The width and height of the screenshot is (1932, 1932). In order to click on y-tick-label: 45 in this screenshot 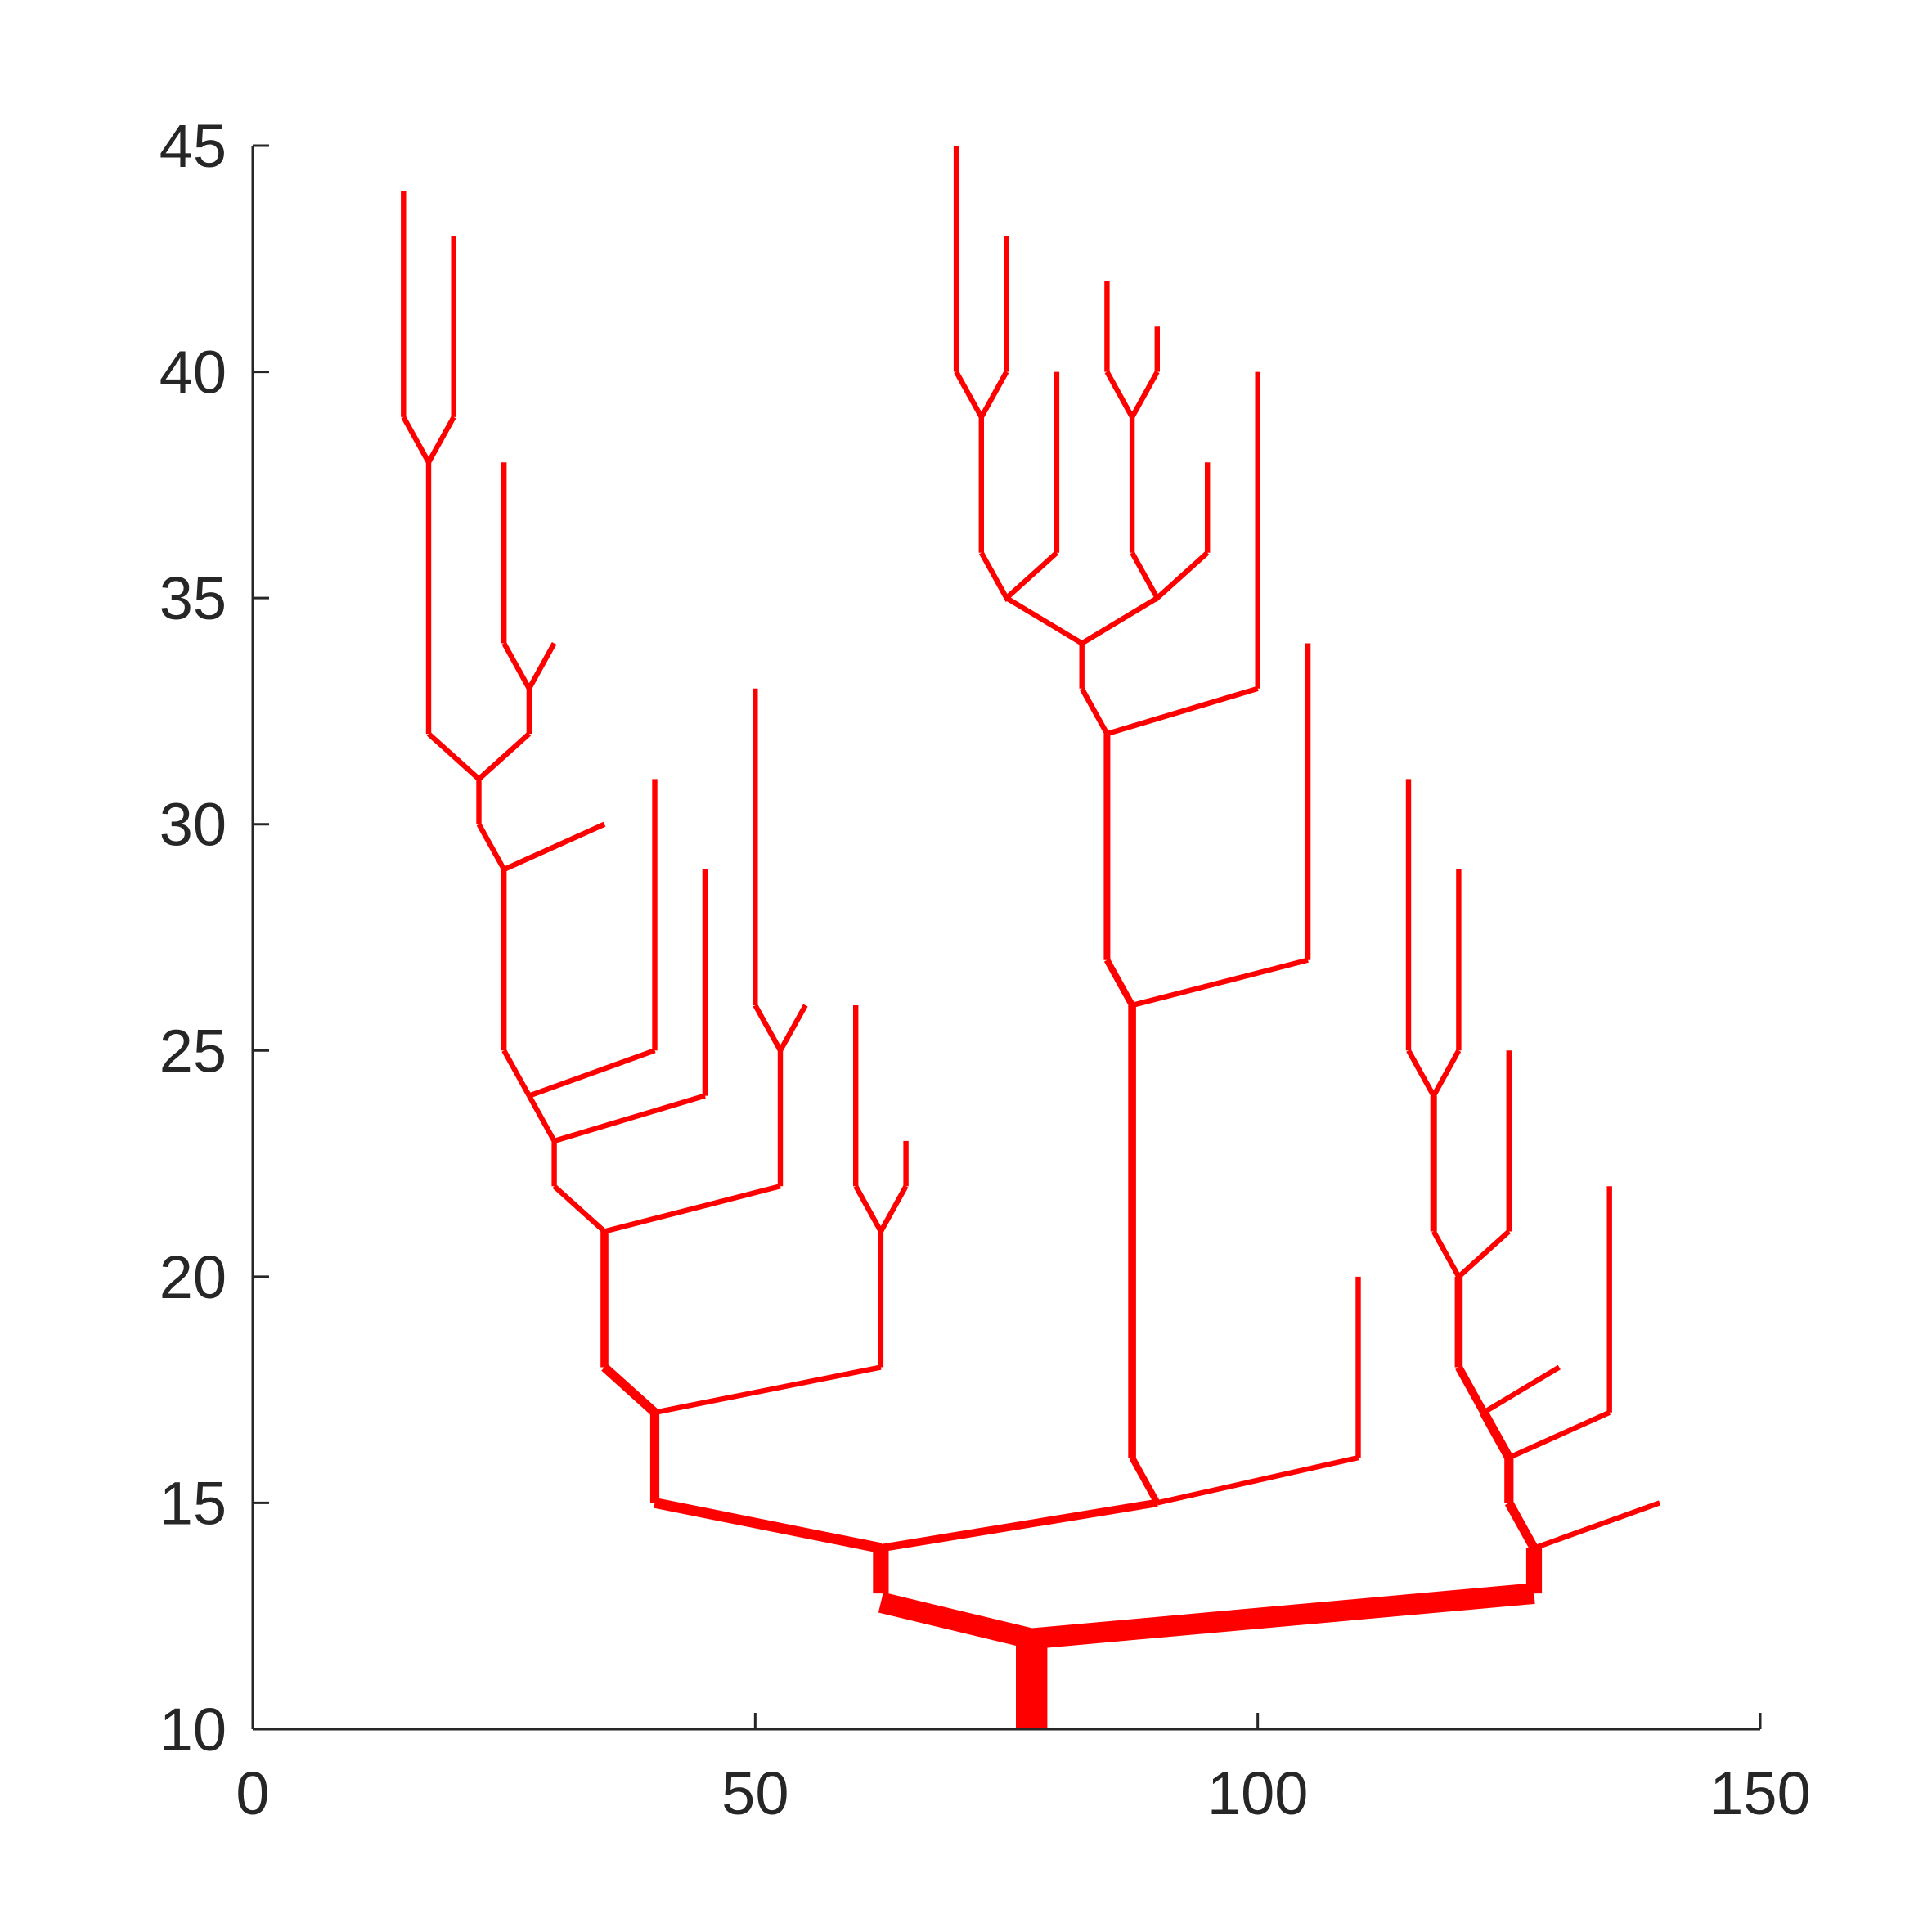, I will do `click(194, 146)`.